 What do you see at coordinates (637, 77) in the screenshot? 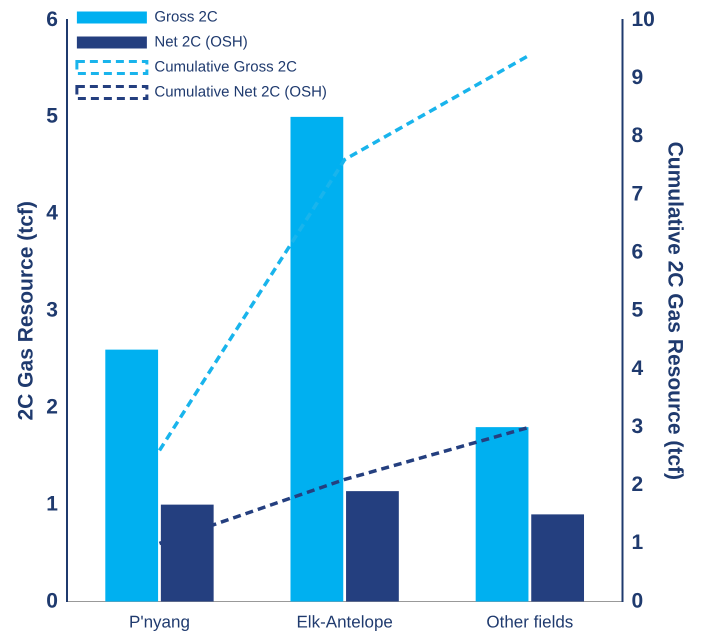
I see `y2-tick-label: 9` at bounding box center [637, 77].